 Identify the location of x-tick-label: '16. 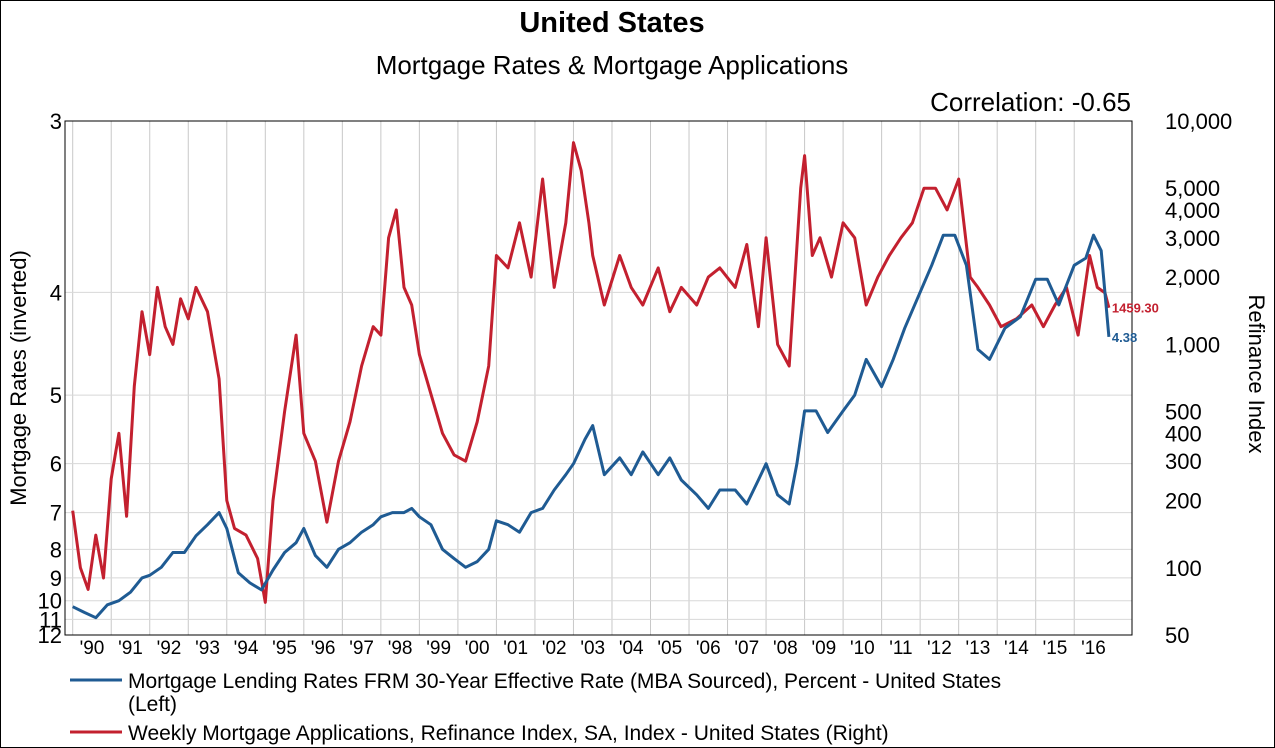
(1093, 648).